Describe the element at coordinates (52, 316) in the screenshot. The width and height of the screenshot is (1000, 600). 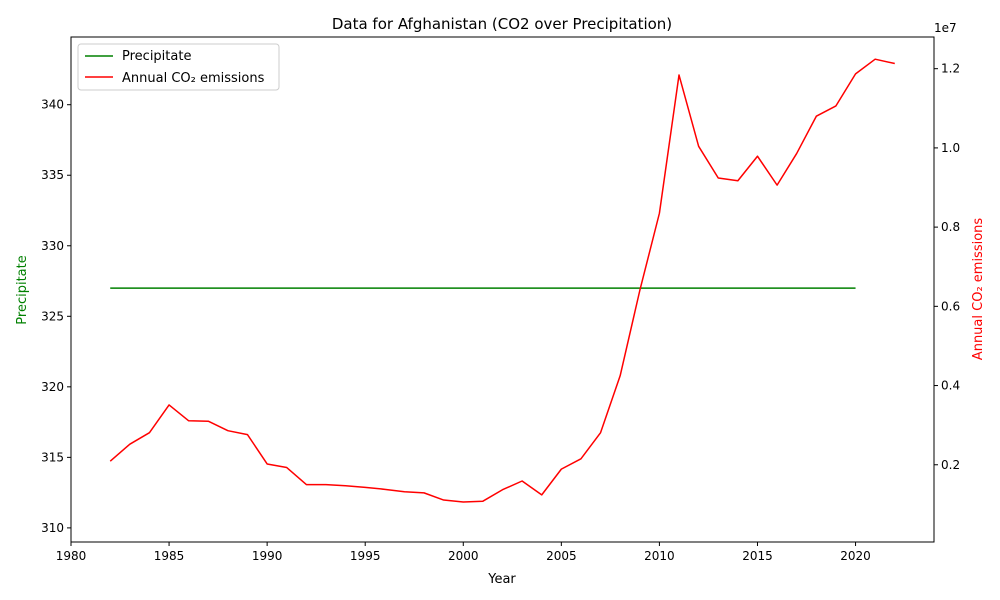
I see `y-left-tick-label: 325` at that location.